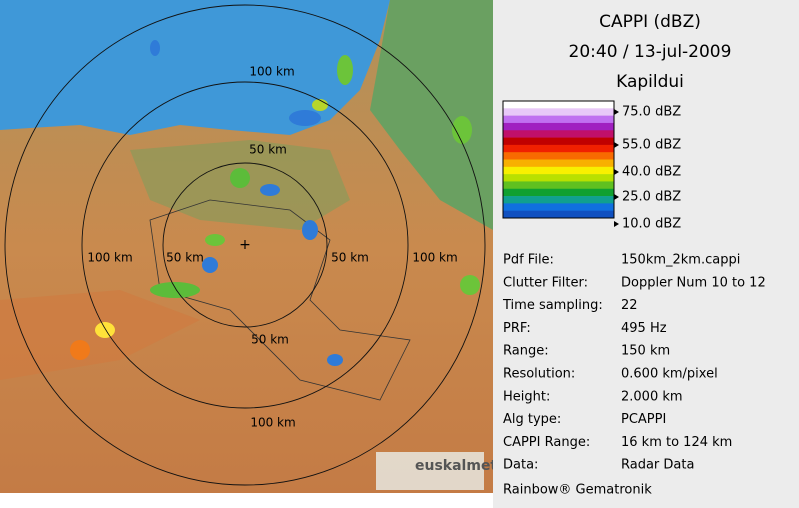  Describe the element at coordinates (526, 396) in the screenshot. I see `info-key: Height:` at that location.